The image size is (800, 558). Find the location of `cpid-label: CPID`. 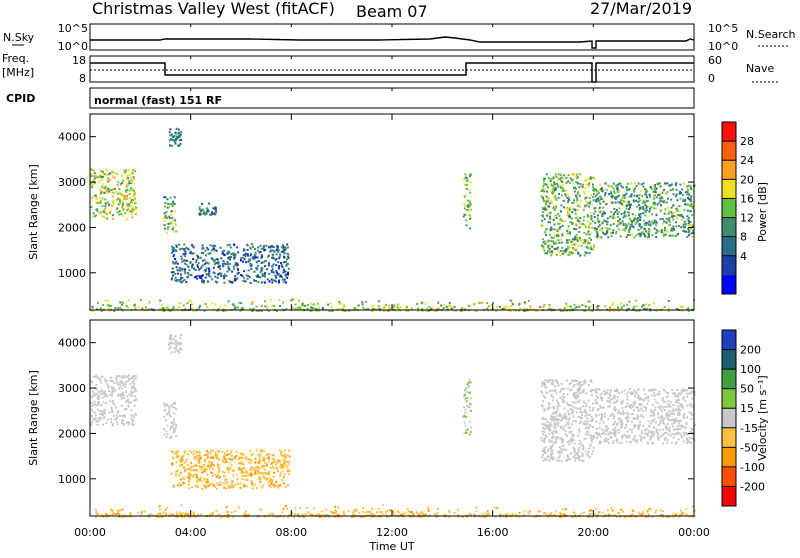

cpid-label: CPID is located at coordinates (20, 98).